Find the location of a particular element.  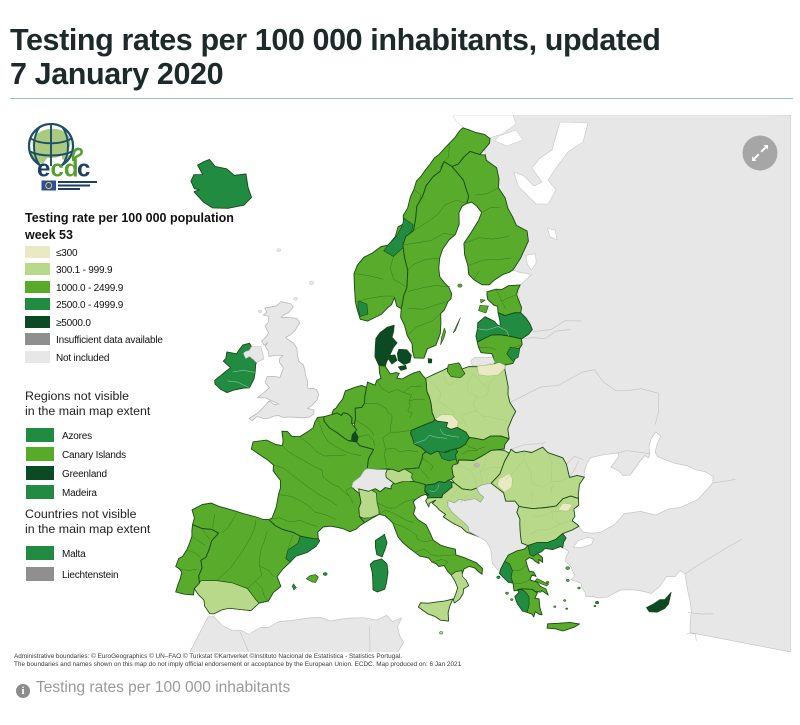

svg-text: c is located at coordinates (83, 169).